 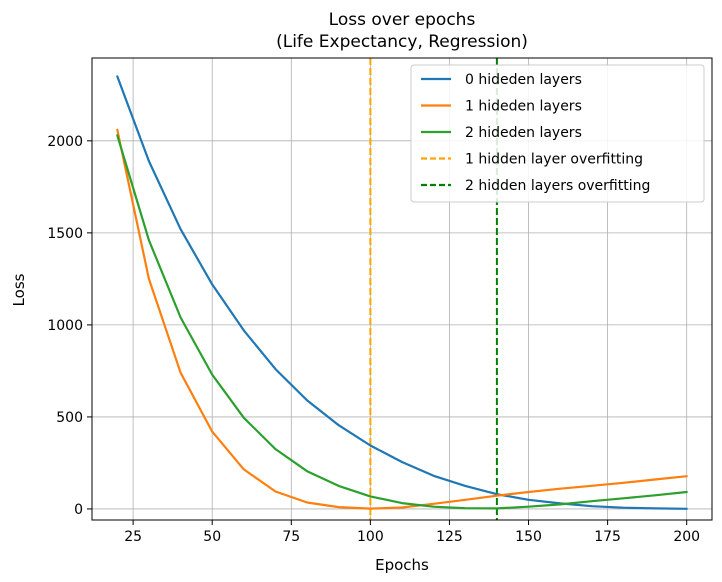 I want to click on legend-label: 1 hidden layer overfitting, so click(x=554, y=160).